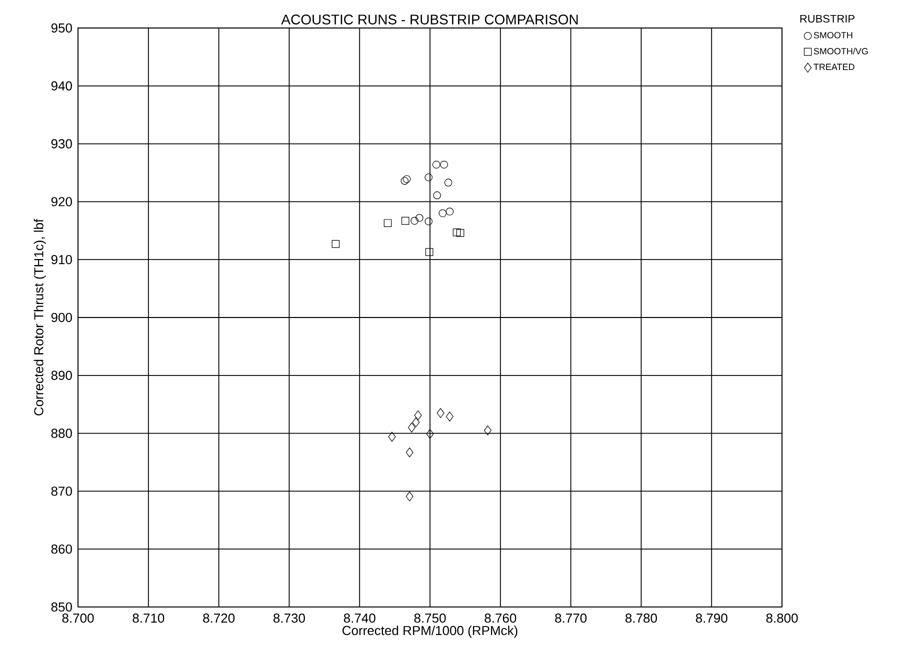  Describe the element at coordinates (289, 618) in the screenshot. I see `x-tick-label: 8.730` at that location.